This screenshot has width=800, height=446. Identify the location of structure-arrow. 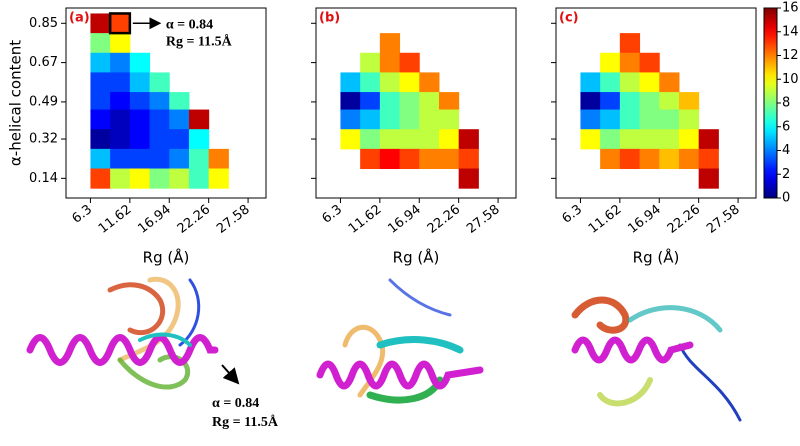
(230, 374).